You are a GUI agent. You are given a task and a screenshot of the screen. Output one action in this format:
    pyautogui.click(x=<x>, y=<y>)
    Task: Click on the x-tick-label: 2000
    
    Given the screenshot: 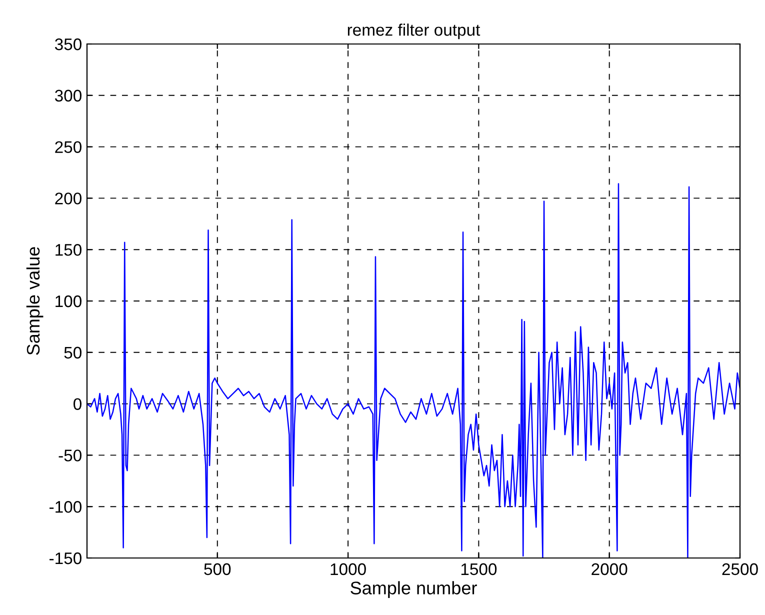 What is the action you would take?
    pyautogui.click(x=610, y=569)
    